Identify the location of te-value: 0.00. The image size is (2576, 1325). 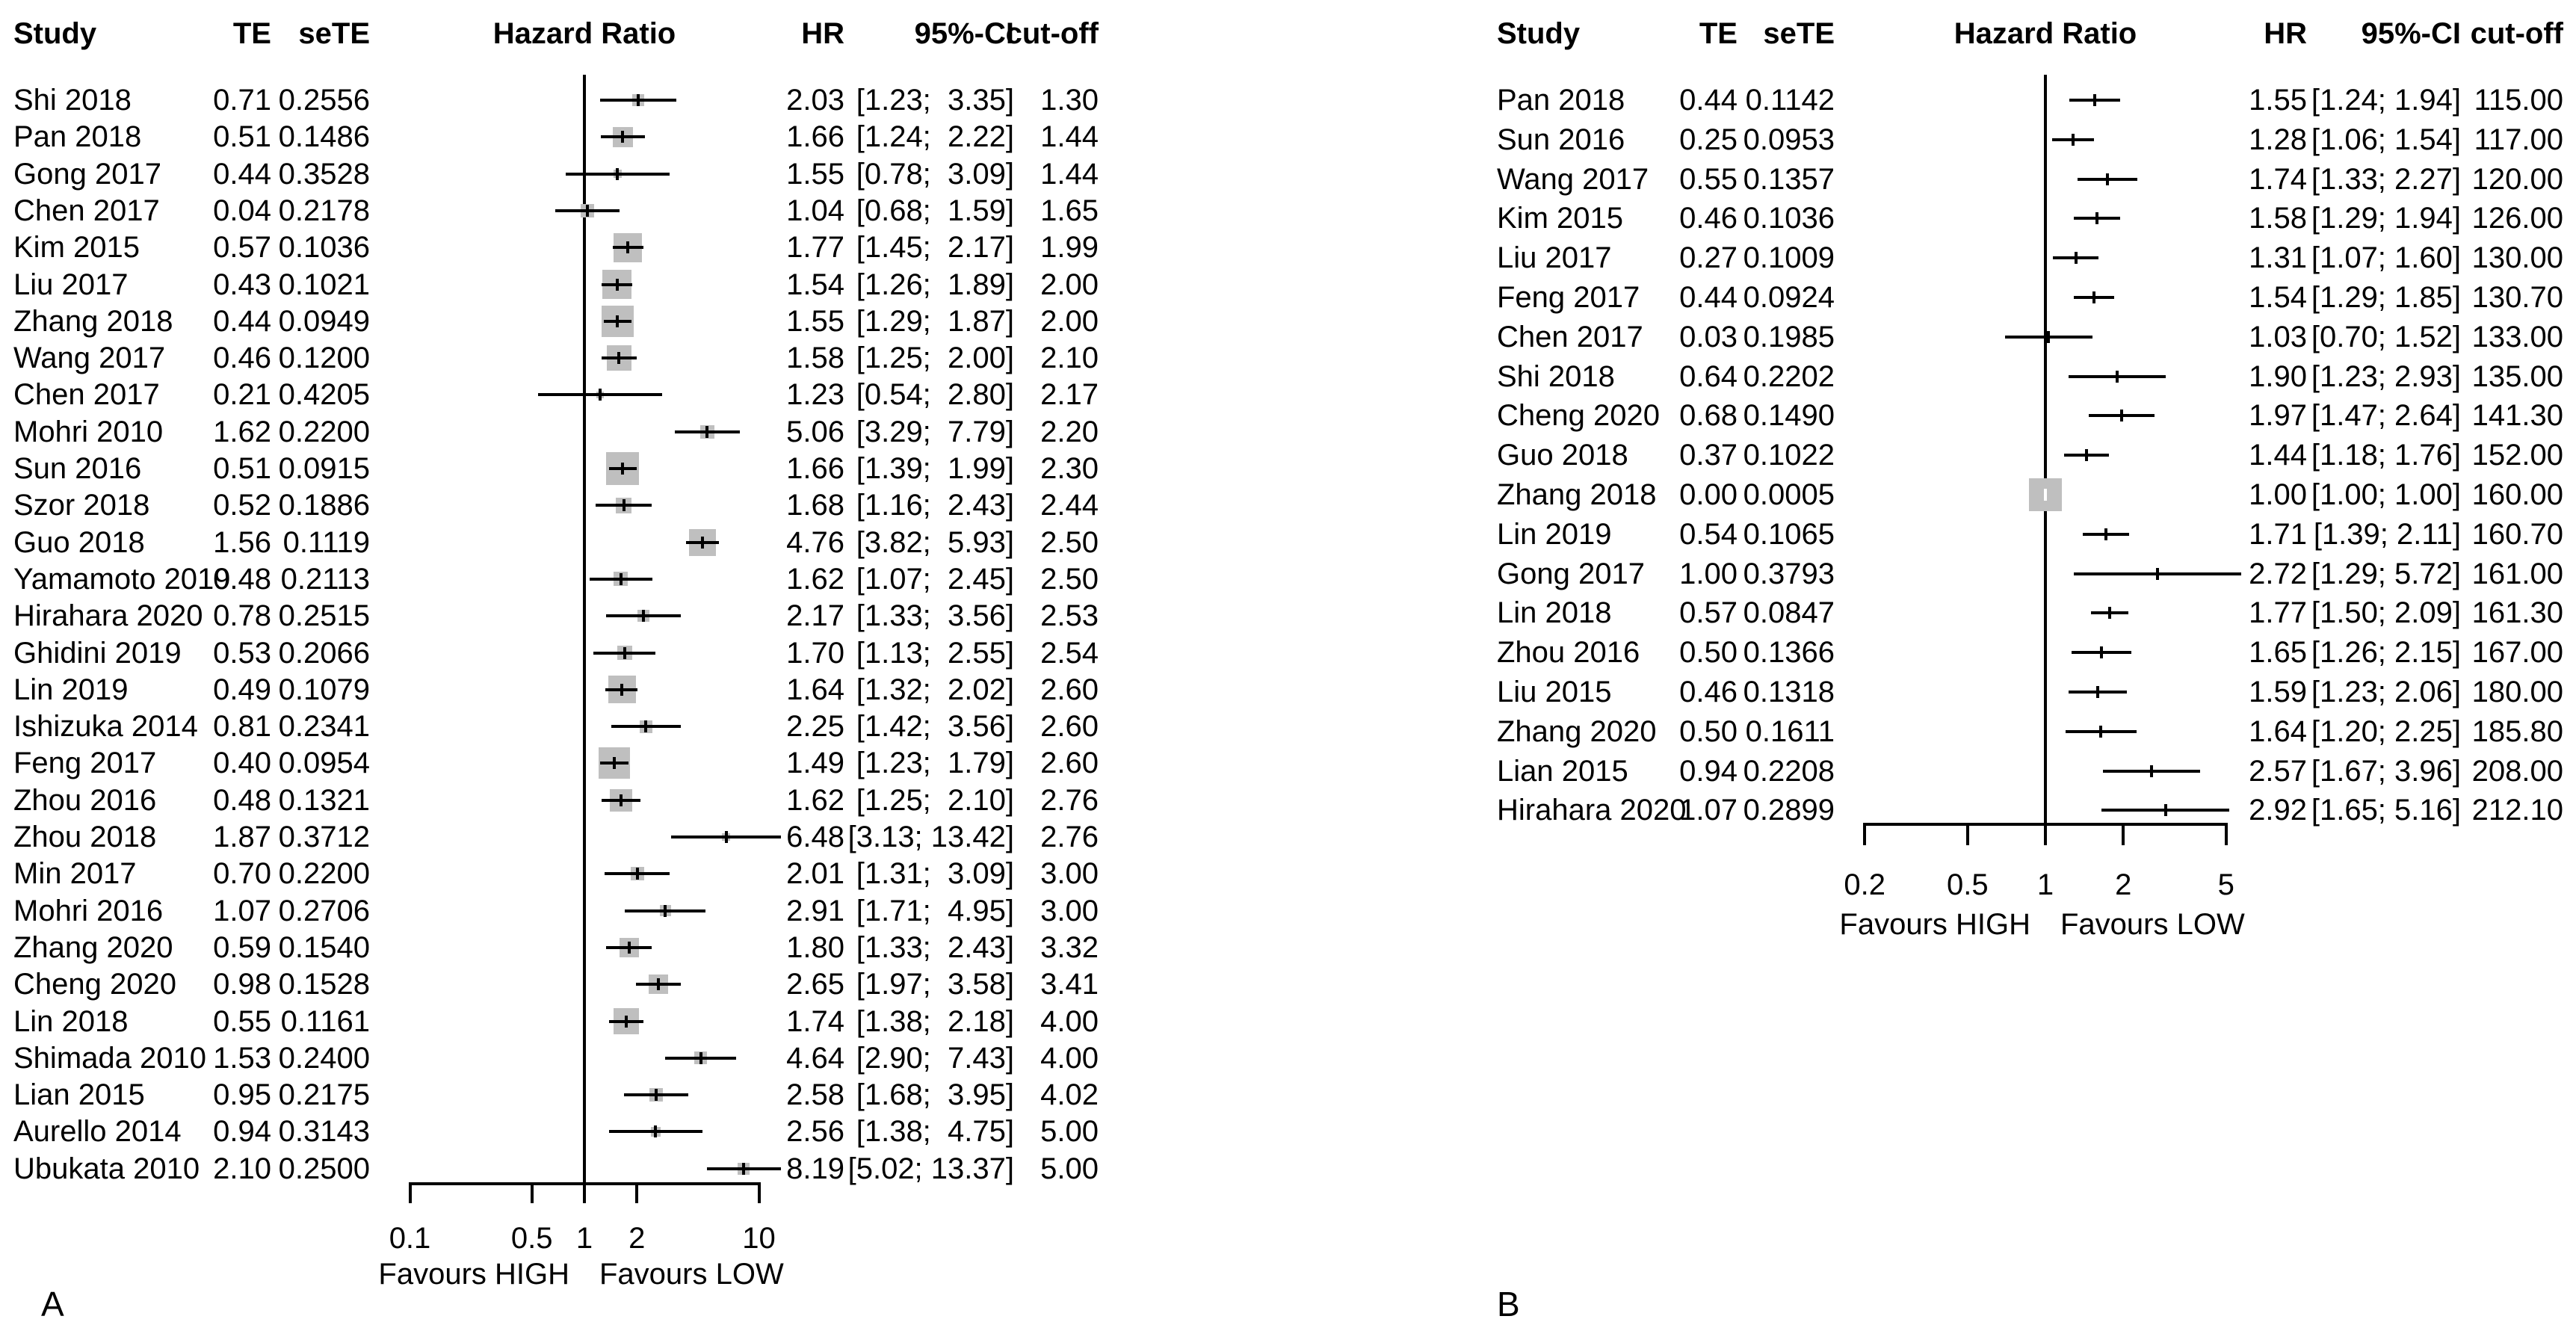
(1708, 495).